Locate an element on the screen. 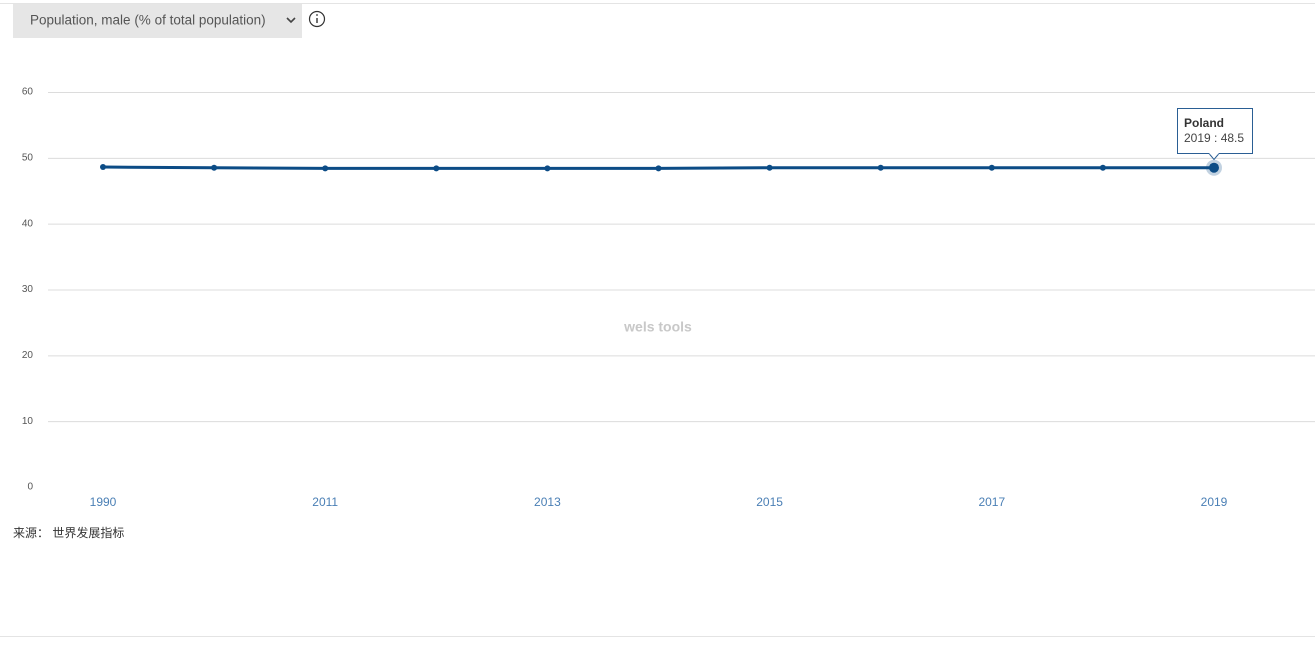 The height and width of the screenshot is (658, 1315). y-tick-label: 60 is located at coordinates (28, 92).